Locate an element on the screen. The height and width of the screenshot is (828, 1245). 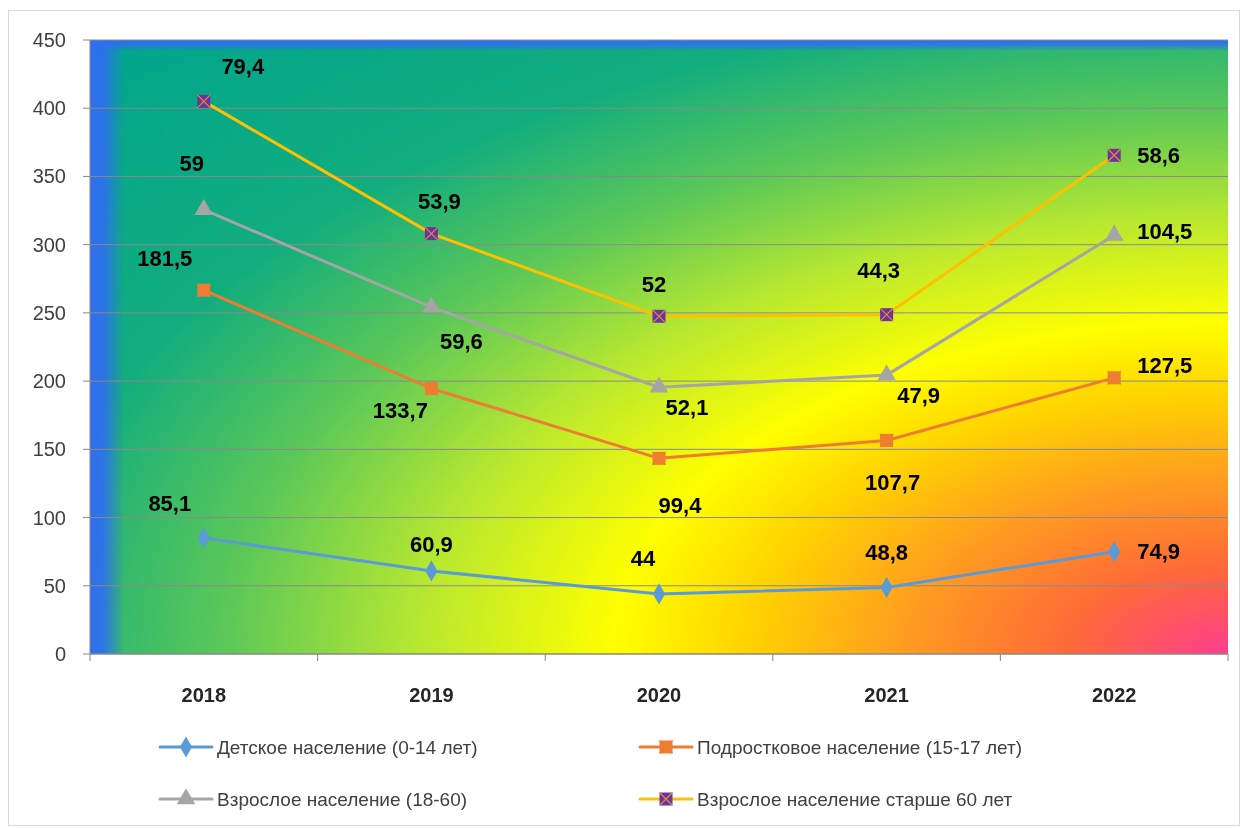
x-tick-label: 2021 is located at coordinates (886, 695).